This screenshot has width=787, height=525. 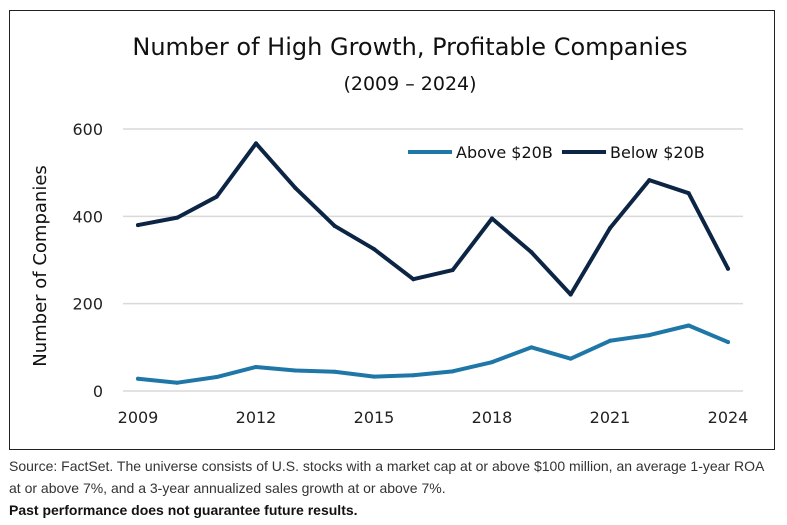 I want to click on series-line-above-20b, so click(x=433, y=354).